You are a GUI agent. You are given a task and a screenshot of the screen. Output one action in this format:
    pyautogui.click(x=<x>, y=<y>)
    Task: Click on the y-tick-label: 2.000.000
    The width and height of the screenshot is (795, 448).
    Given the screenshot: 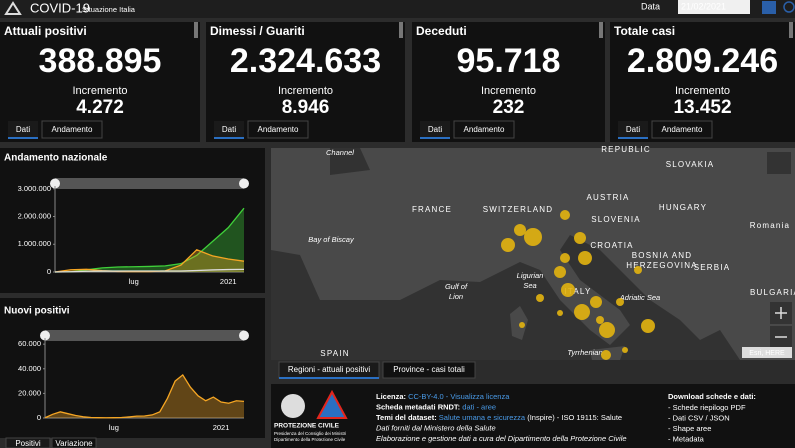 What is the action you would take?
    pyautogui.click(x=34, y=216)
    